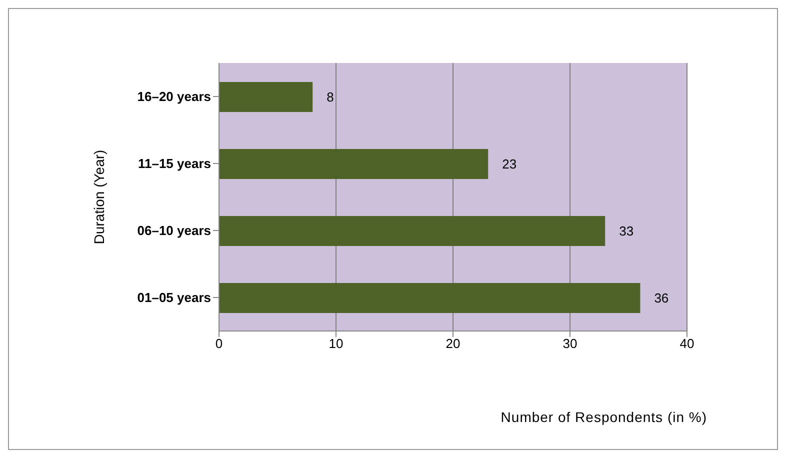 This screenshot has height=458, width=786. Describe the element at coordinates (330, 97) in the screenshot. I see `data-label: 8` at that location.